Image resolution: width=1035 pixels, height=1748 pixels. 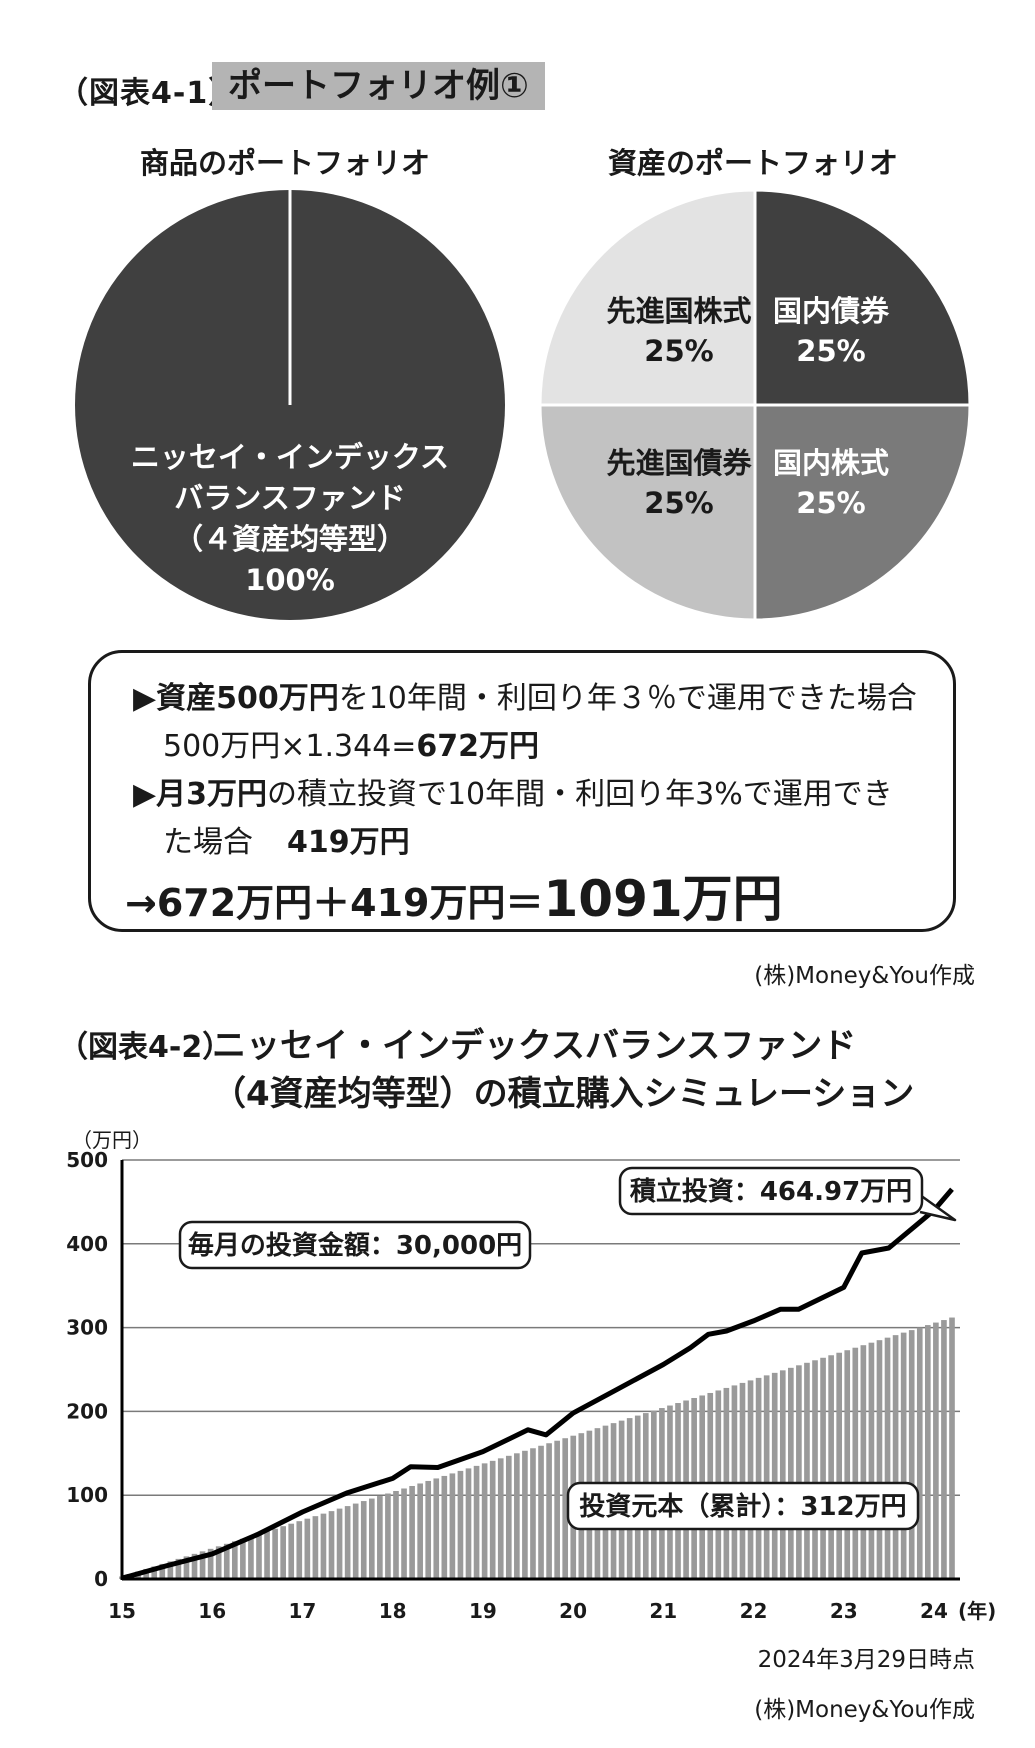 I want to click on y-tick-label: 300, so click(x=87, y=1328).